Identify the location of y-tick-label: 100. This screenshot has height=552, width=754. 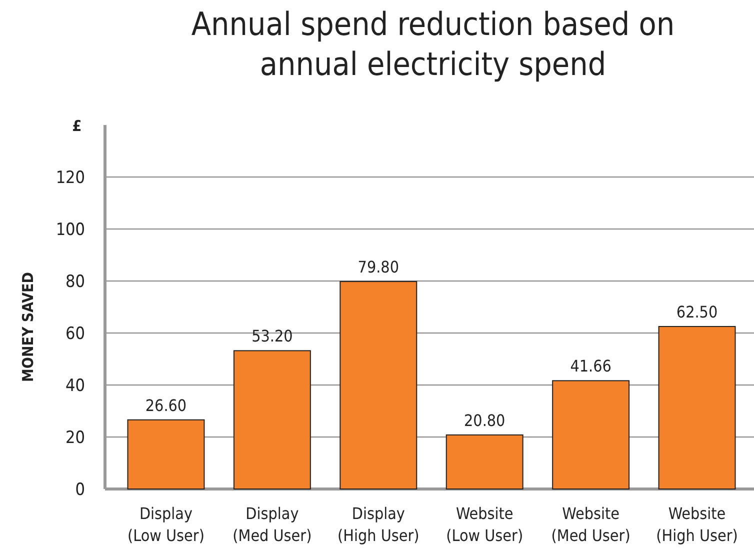
(70, 230).